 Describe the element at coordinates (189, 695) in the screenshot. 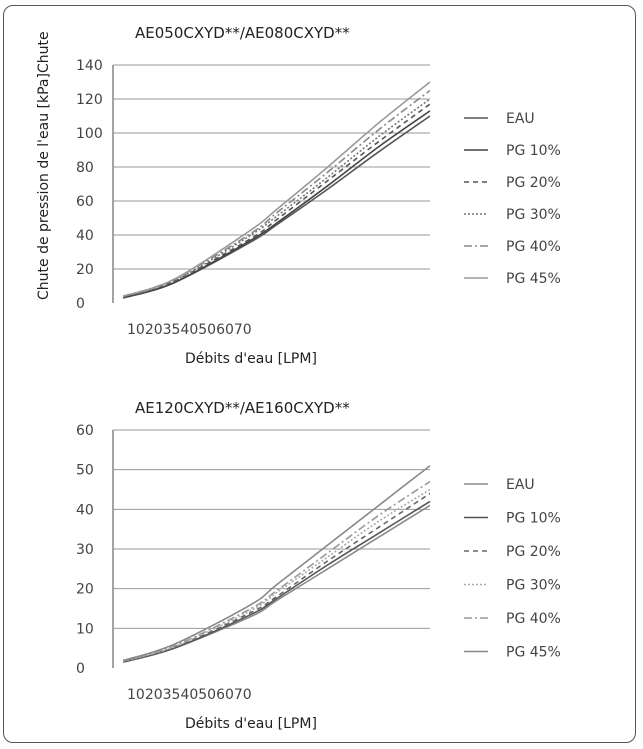

I see `chart-2-xticks: 10203540506070` at that location.